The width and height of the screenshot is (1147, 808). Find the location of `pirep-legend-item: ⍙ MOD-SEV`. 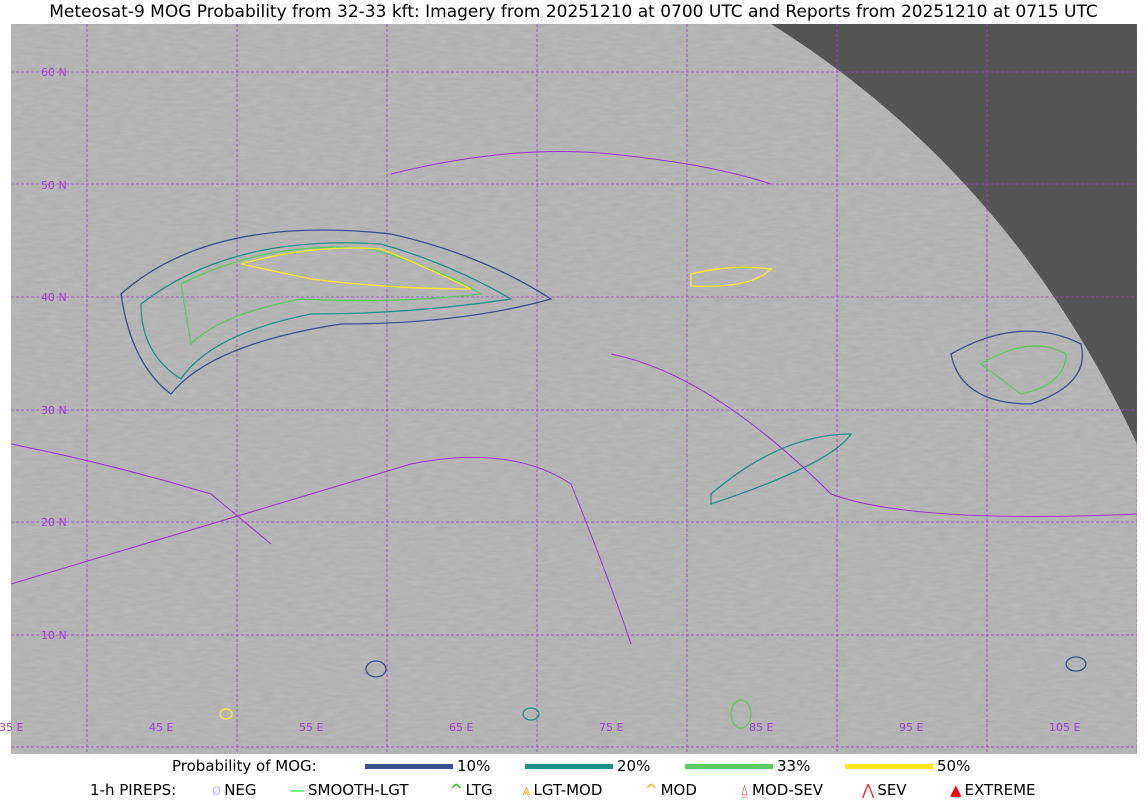

pirep-legend-item: ⍙ MOD-SEV is located at coordinates (781, 790).